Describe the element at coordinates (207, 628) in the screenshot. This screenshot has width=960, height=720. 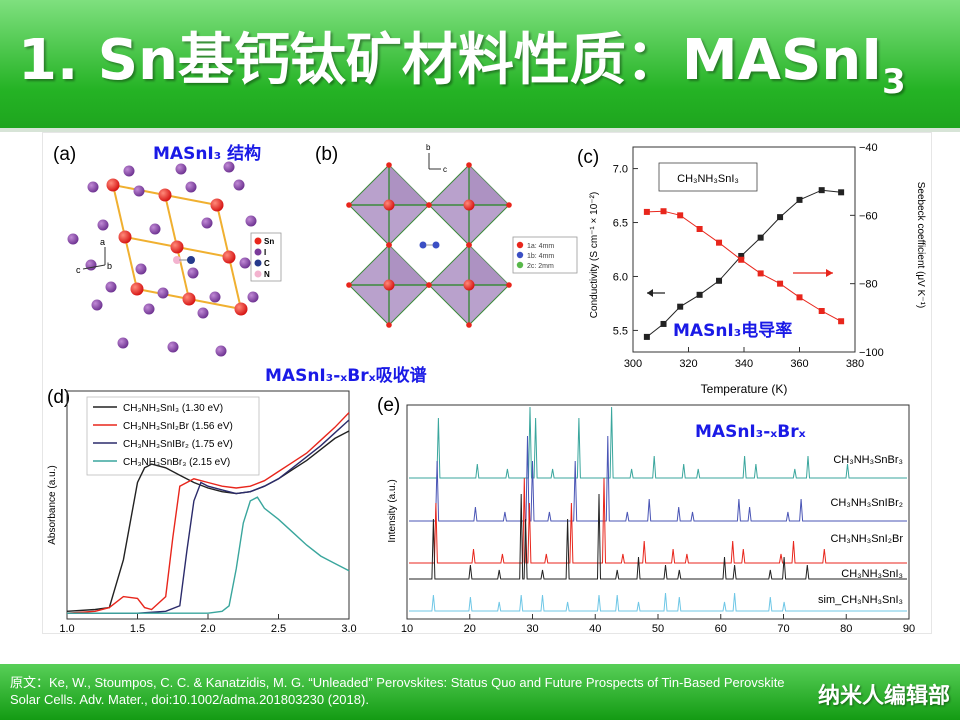
I see `d-xtick-label: 2.0` at that location.